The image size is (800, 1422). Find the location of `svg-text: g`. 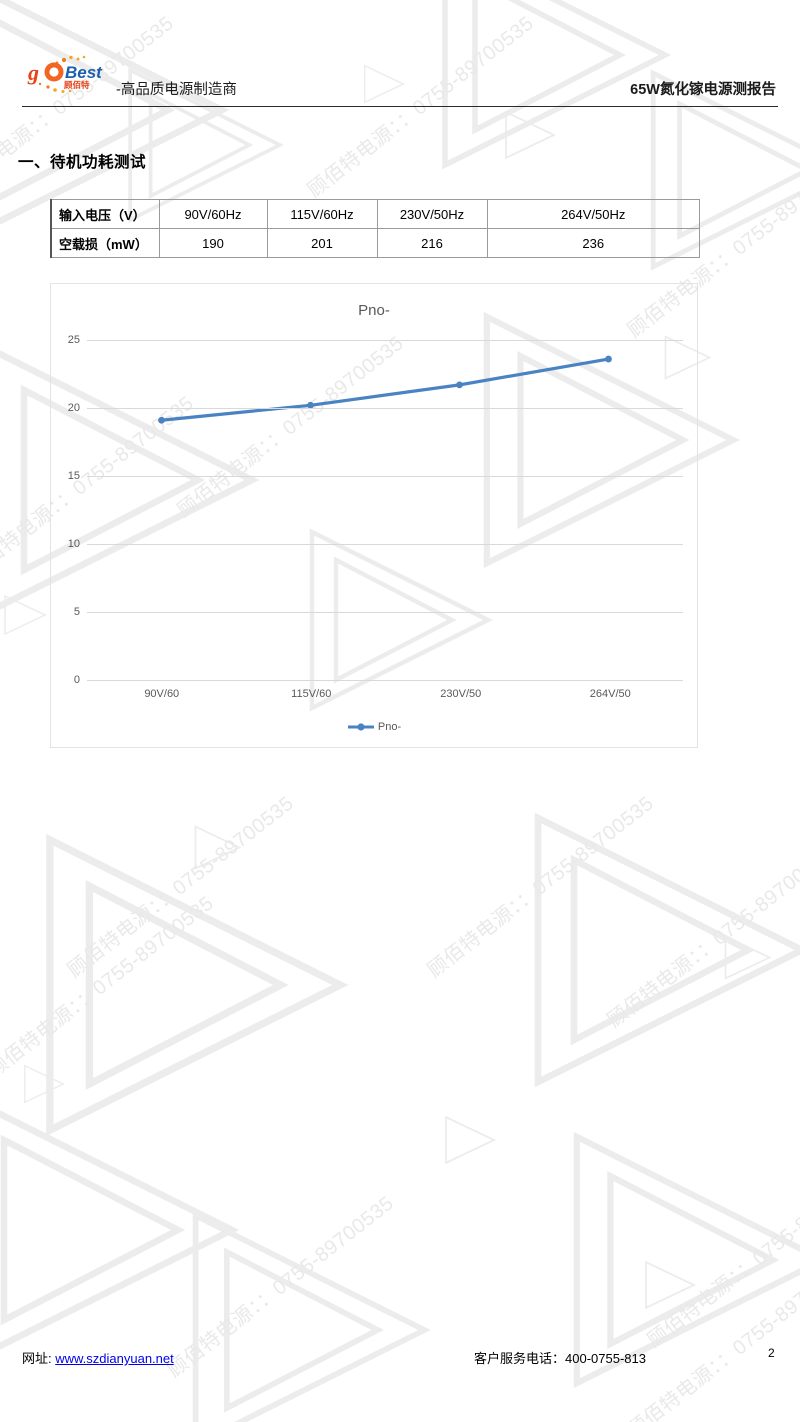

svg-text: g is located at coordinates (33, 72).